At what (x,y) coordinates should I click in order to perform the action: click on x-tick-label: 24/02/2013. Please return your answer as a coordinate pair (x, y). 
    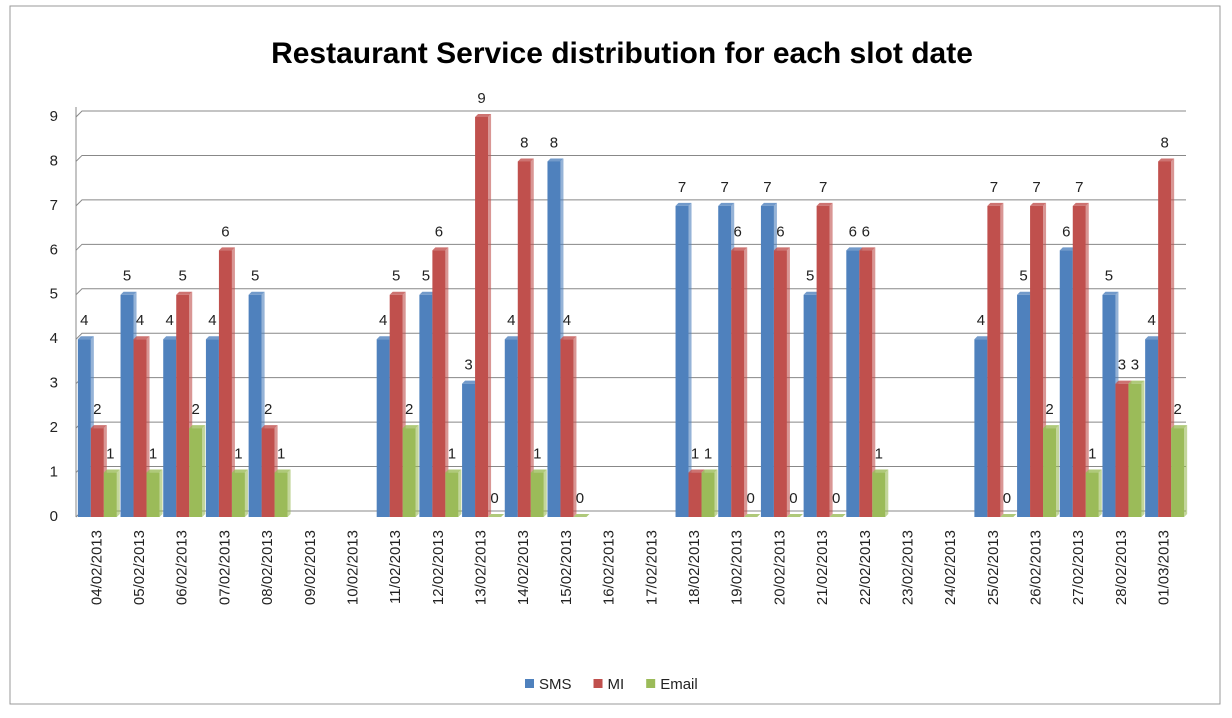
    Looking at the image, I should click on (950, 567).